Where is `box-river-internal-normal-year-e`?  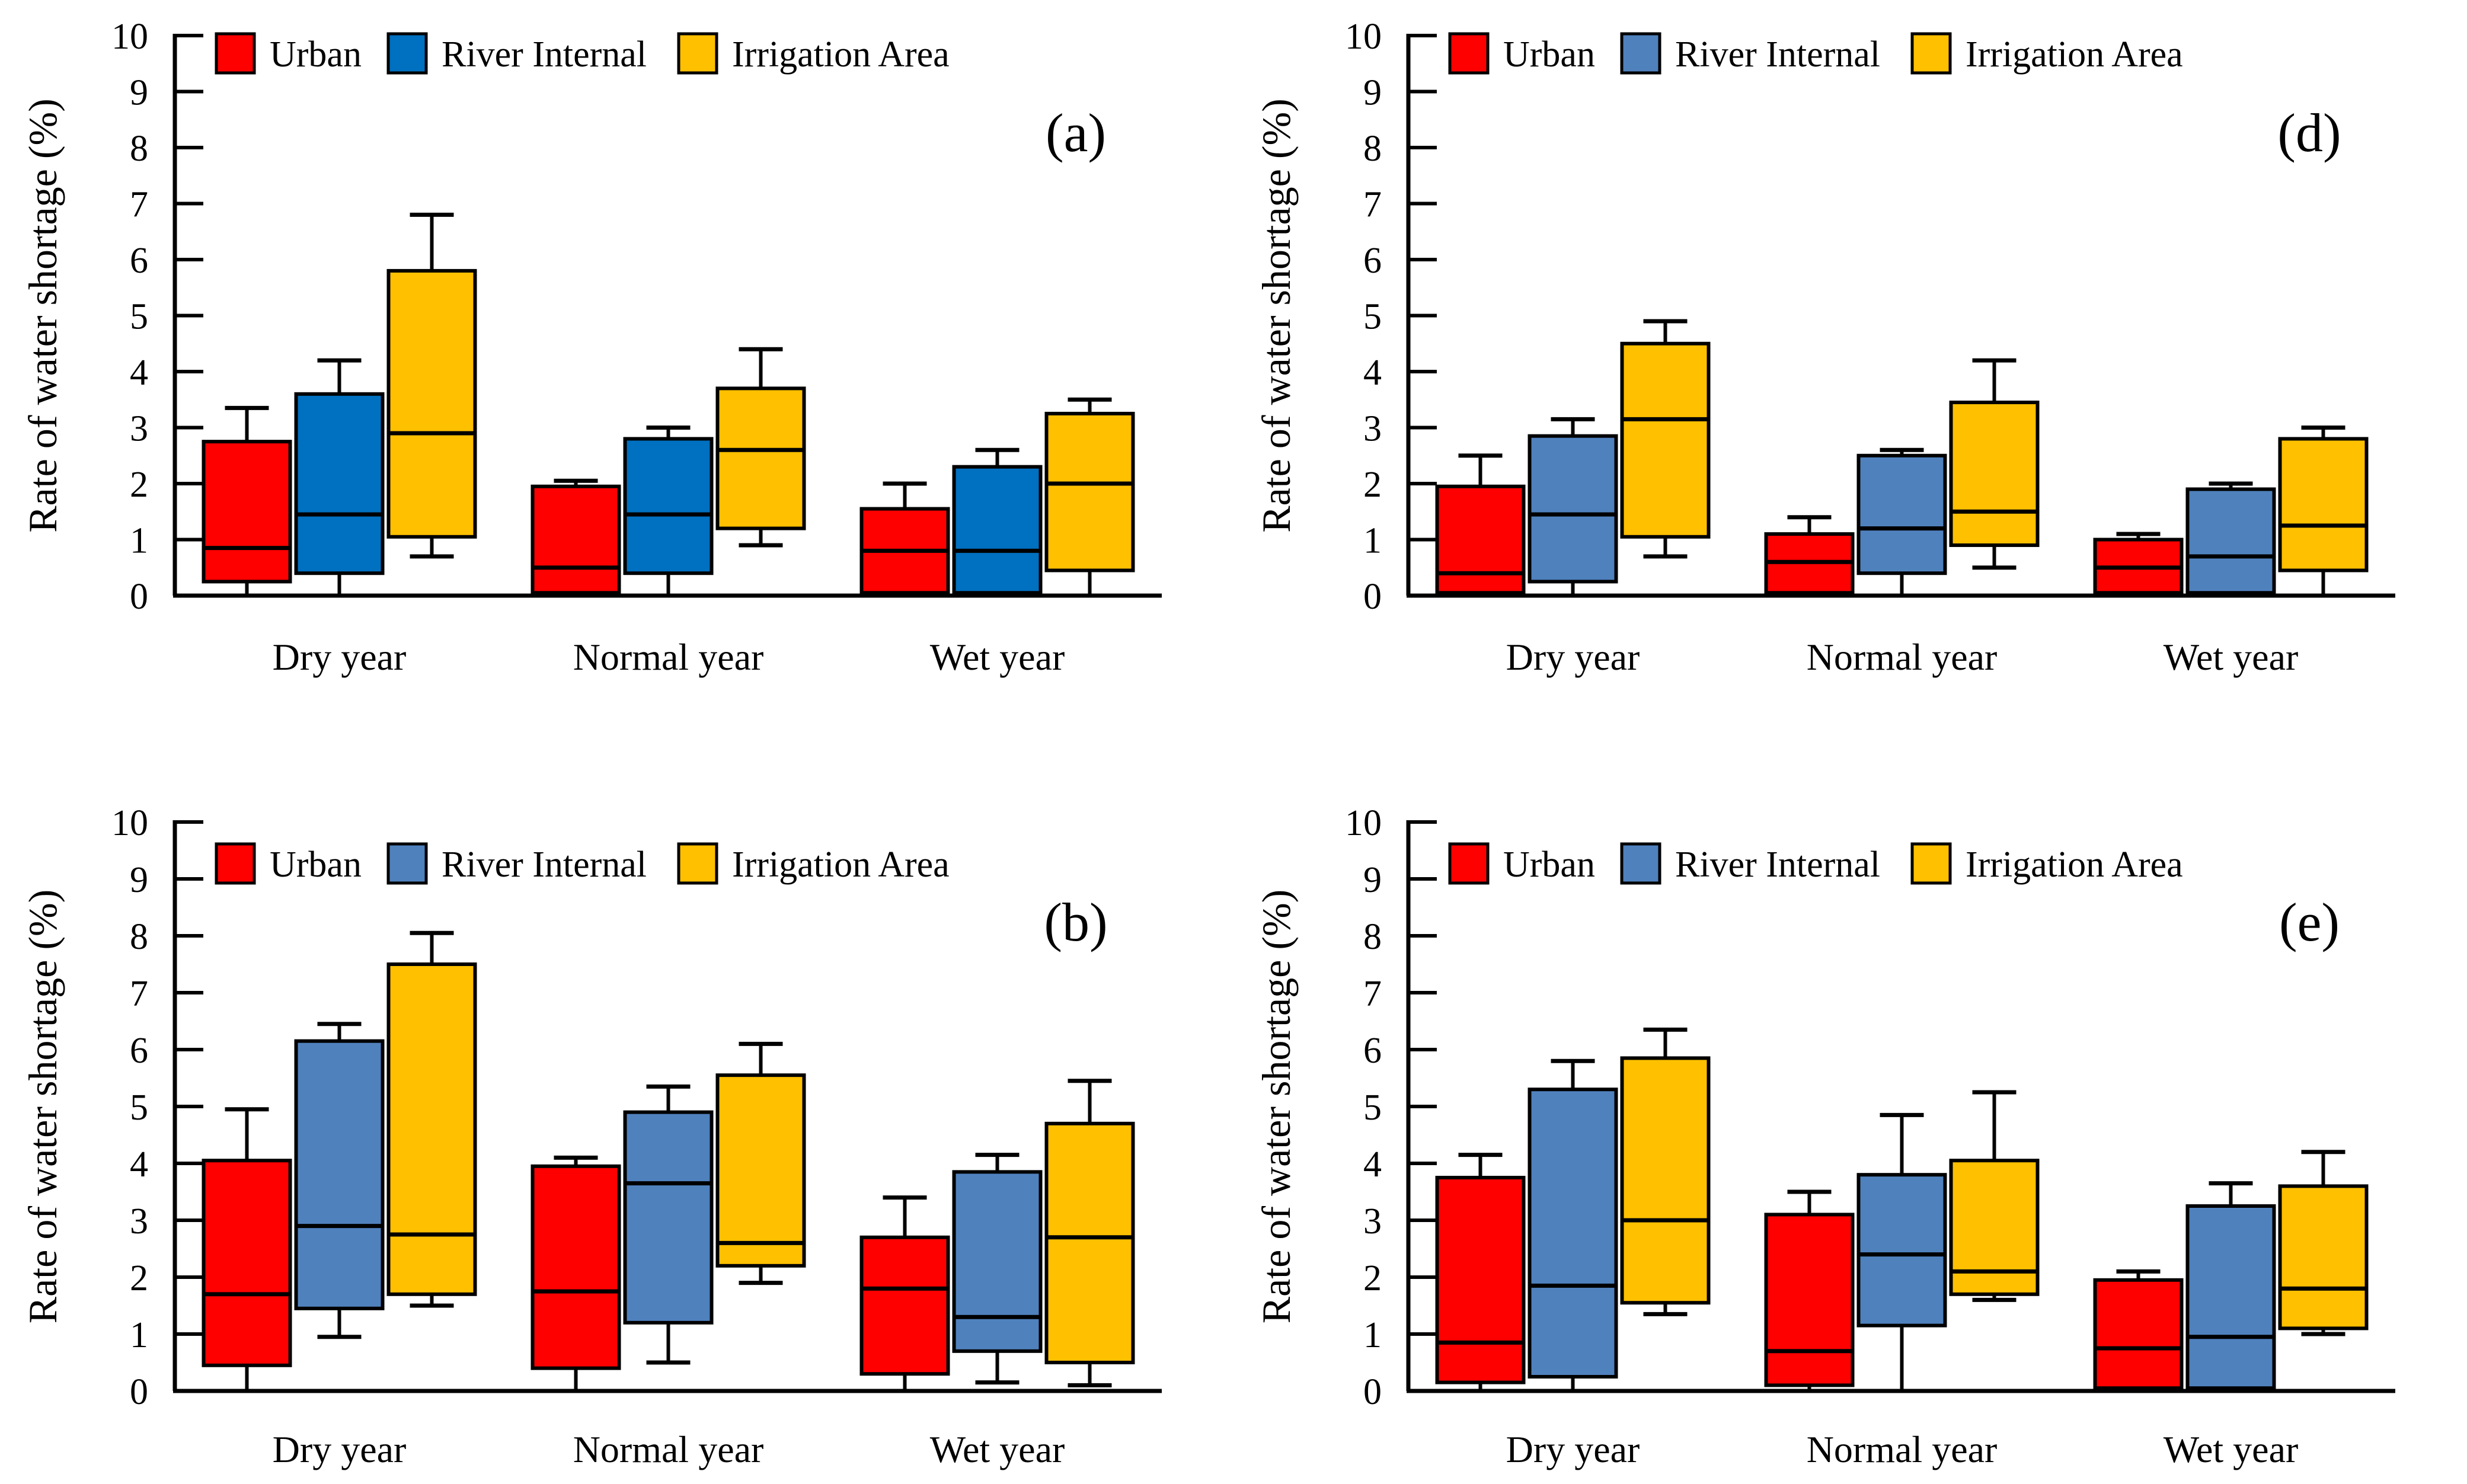
box-river-internal-normal-year-e is located at coordinates (1901, 1251).